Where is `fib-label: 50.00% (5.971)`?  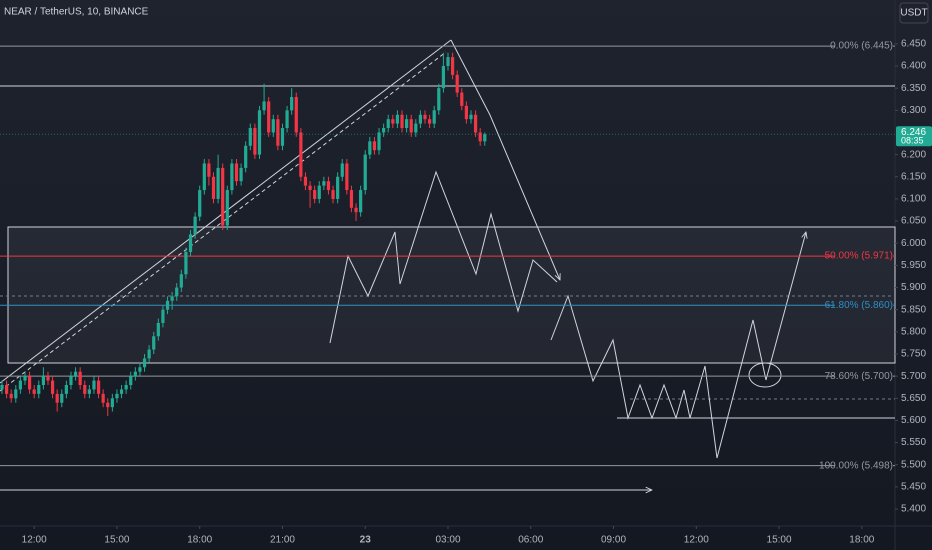 fib-label: 50.00% (5.971) is located at coordinates (859, 256).